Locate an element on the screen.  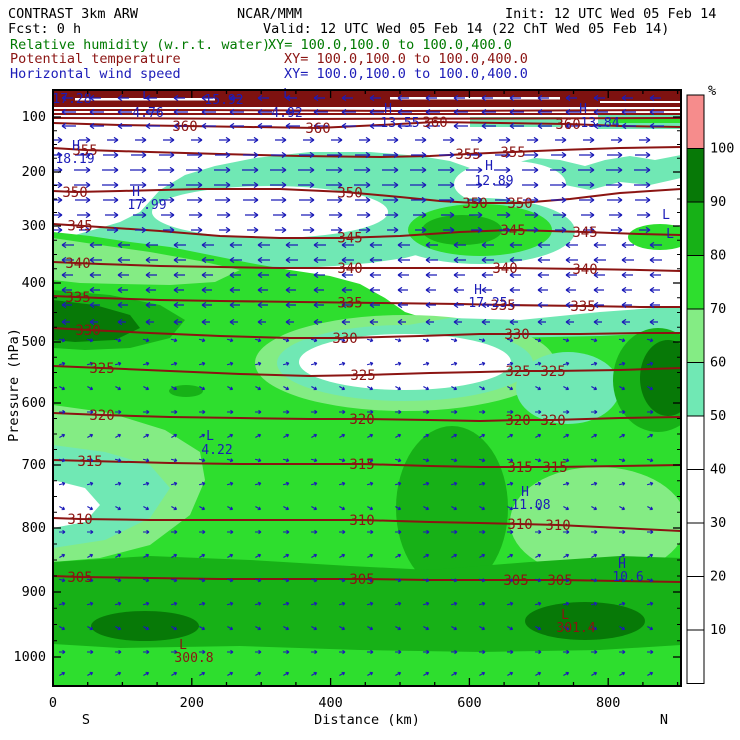
y-tick-label: 600 is located at coordinates (34, 403).